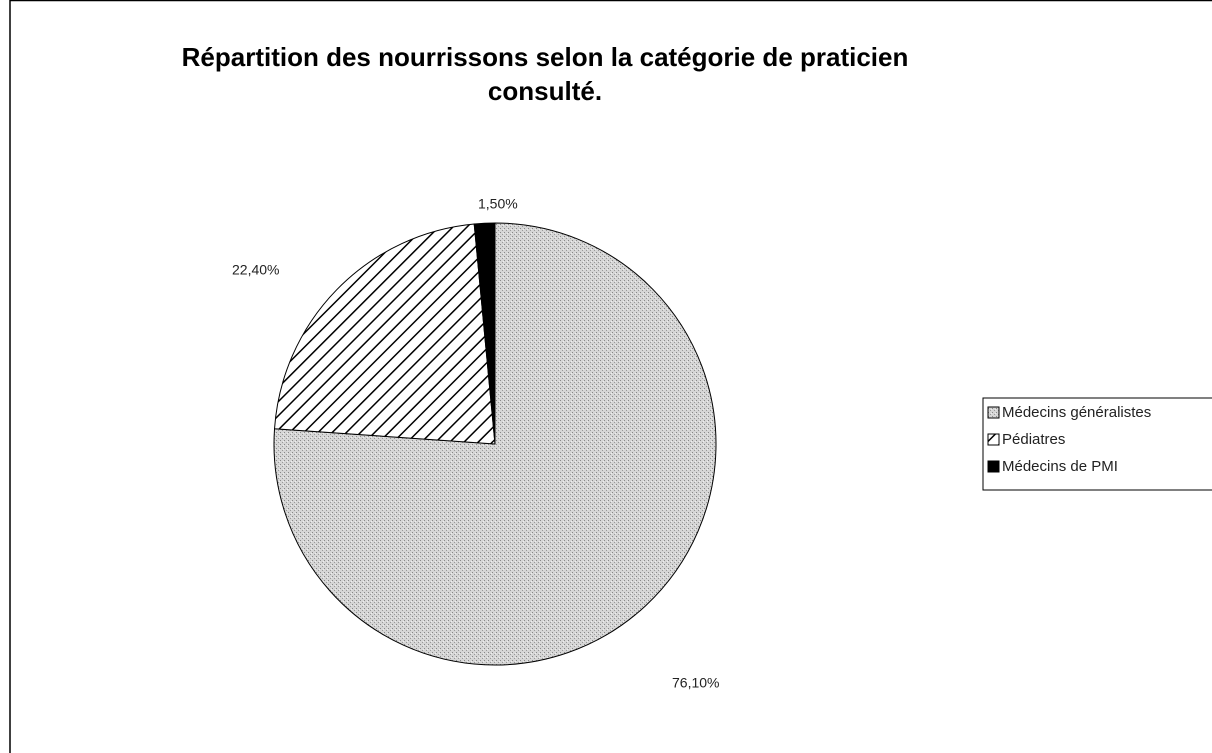  I want to click on legend-label: Médecins de PMI, so click(1060, 466).